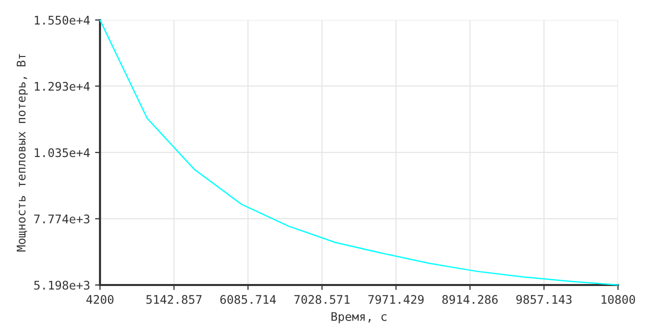 This screenshot has width=670, height=335. I want to click on y-tick-label: 1.035e+4, so click(62, 153).